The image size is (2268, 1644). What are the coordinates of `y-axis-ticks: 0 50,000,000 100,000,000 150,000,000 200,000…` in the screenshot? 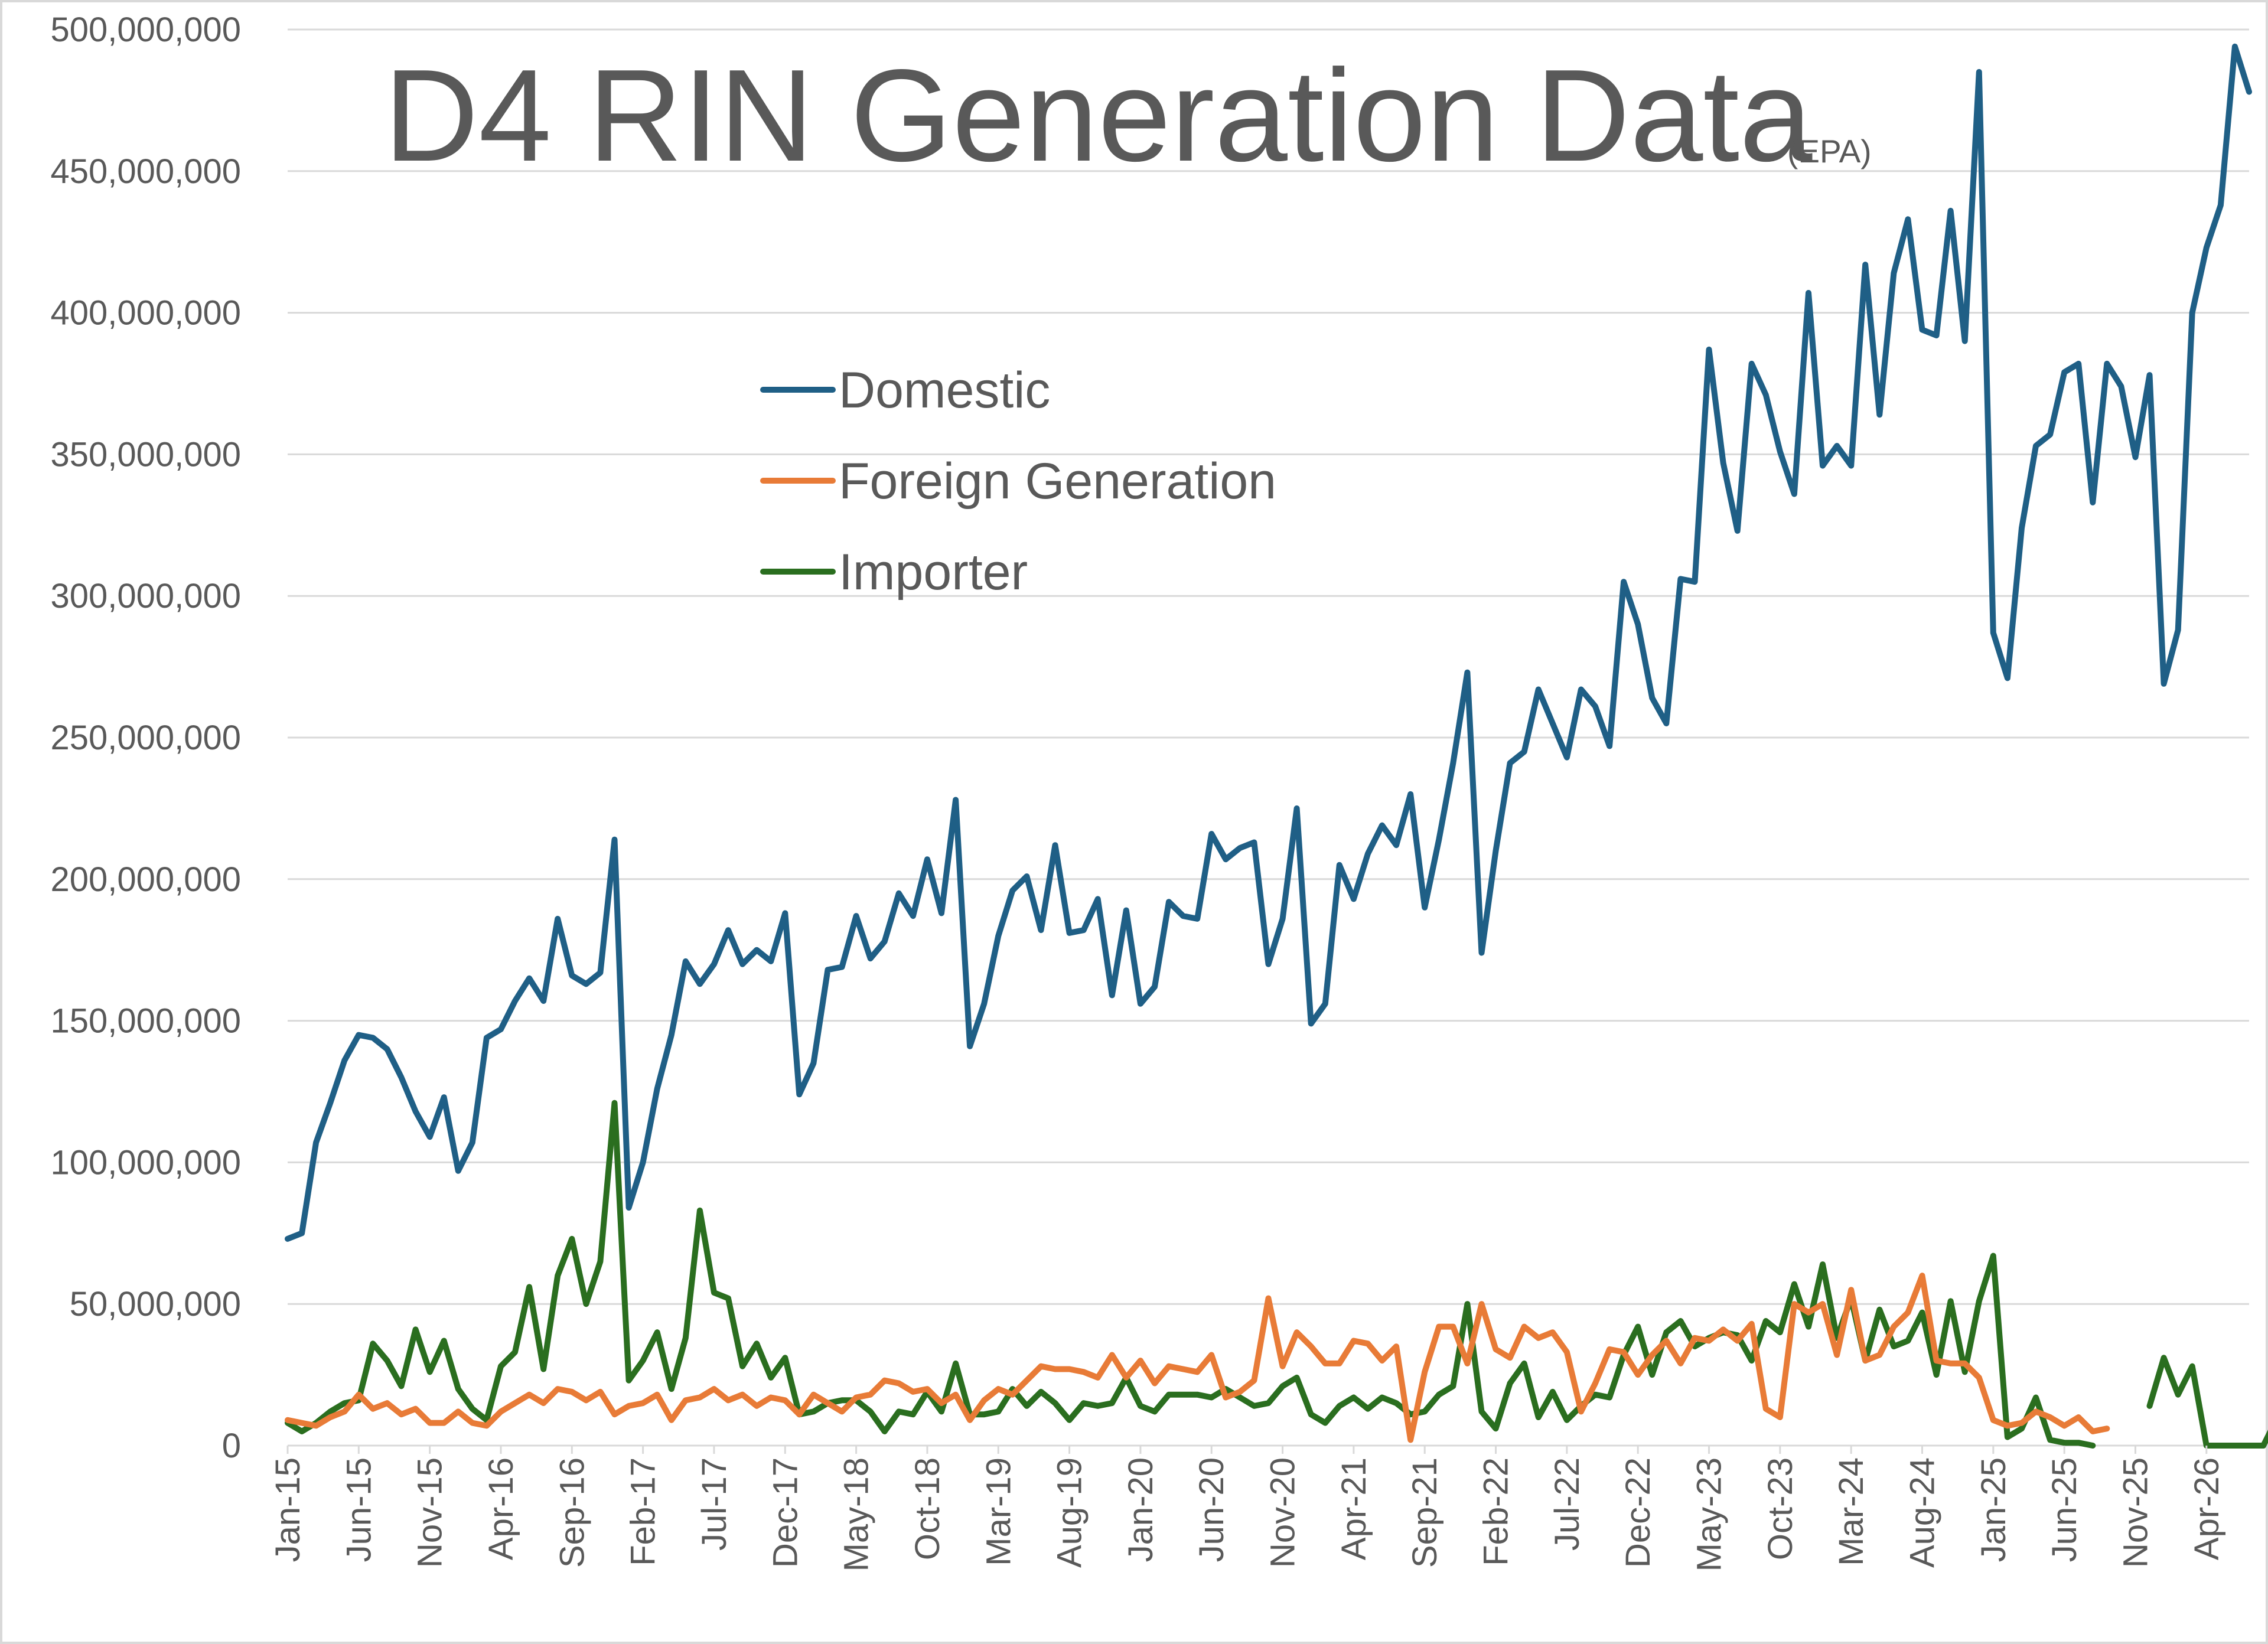 It's located at (145, 738).